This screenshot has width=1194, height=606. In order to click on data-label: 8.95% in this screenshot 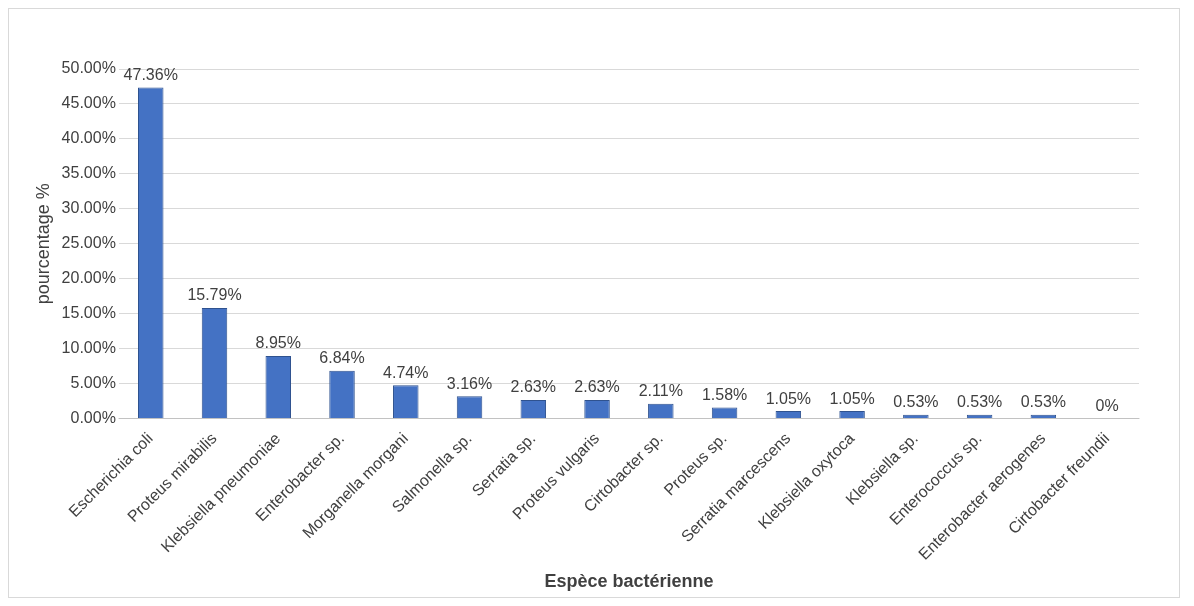, I will do `click(278, 343)`.